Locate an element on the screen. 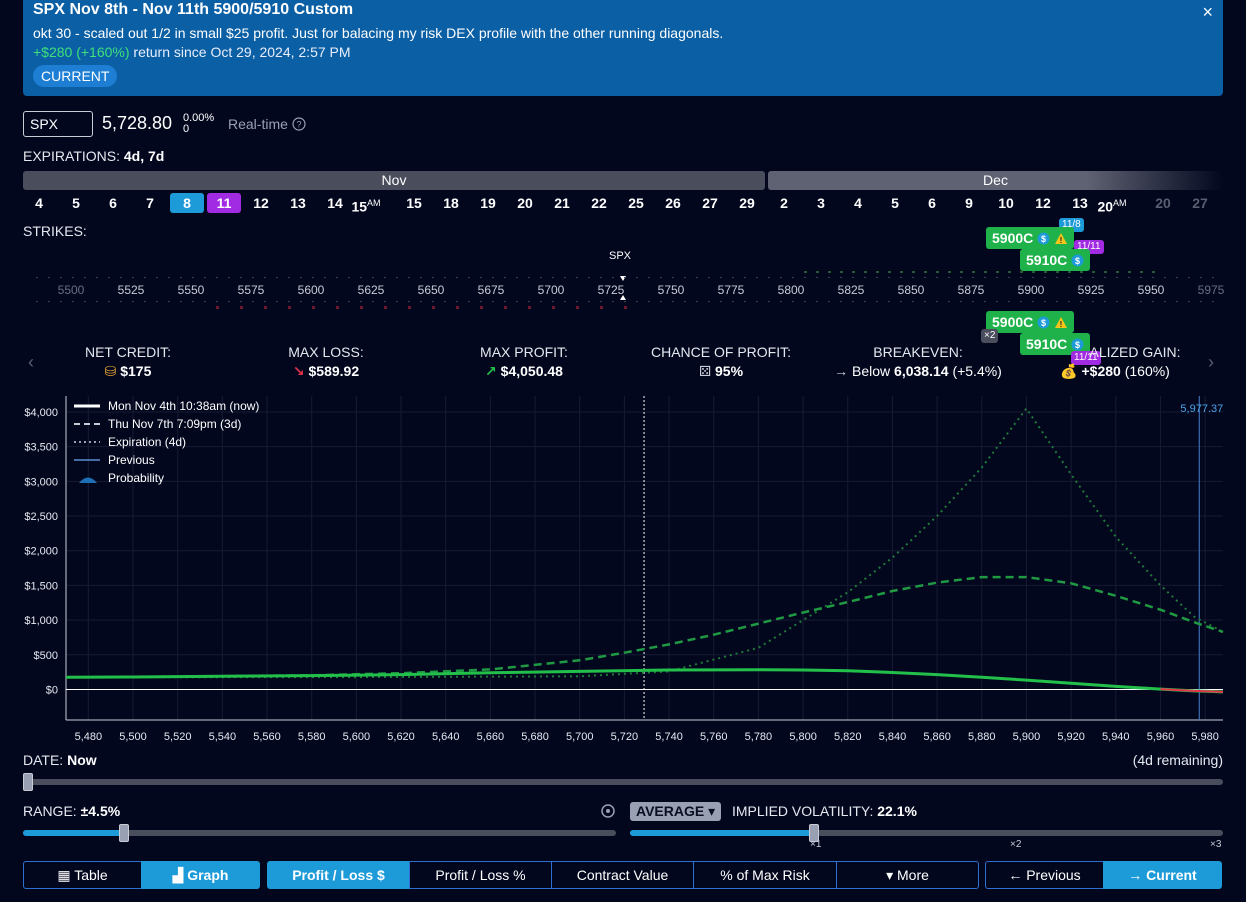 This screenshot has height=902, width=1246. date-slider-thumb is located at coordinates (28, 782).